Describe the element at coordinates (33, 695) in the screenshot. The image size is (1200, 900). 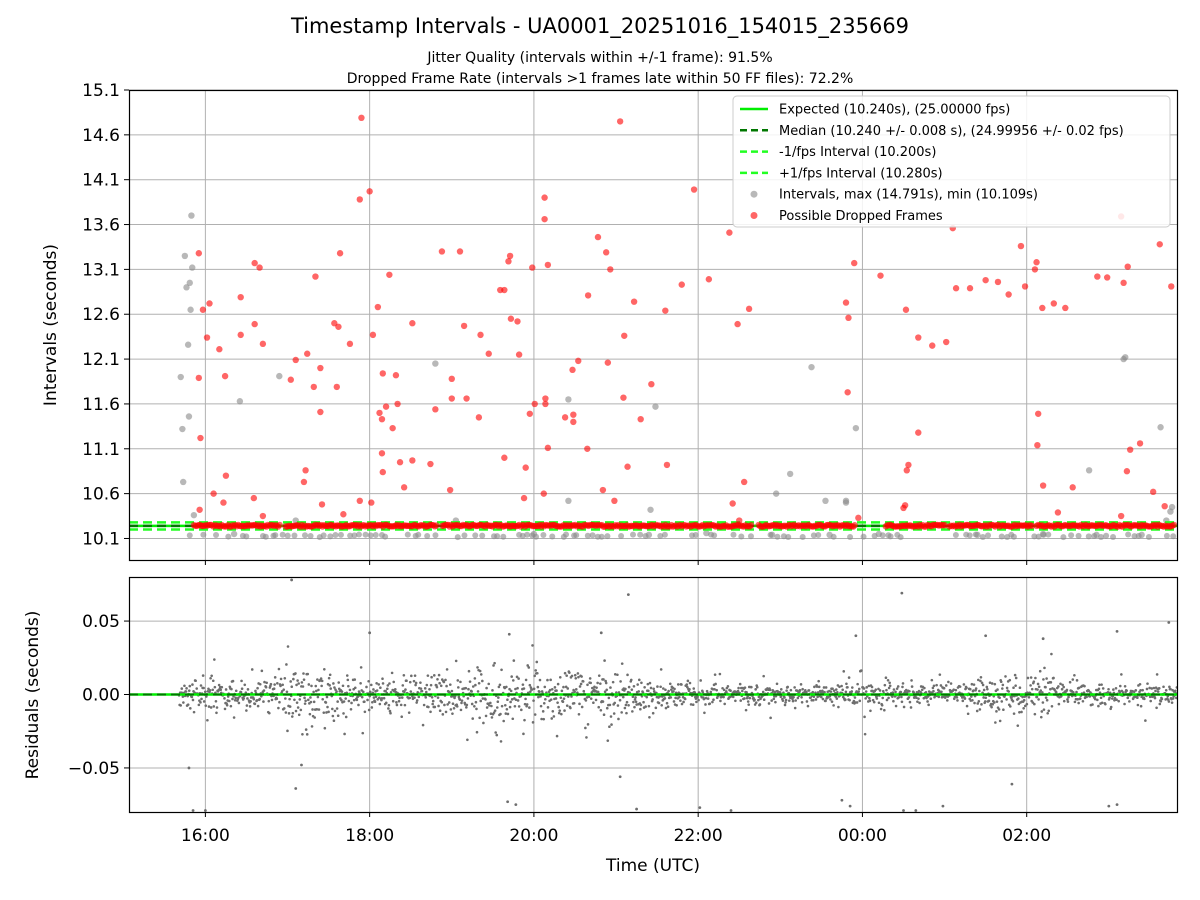
I see `residuals-y-axis-label: Residuals (seconds)` at that location.